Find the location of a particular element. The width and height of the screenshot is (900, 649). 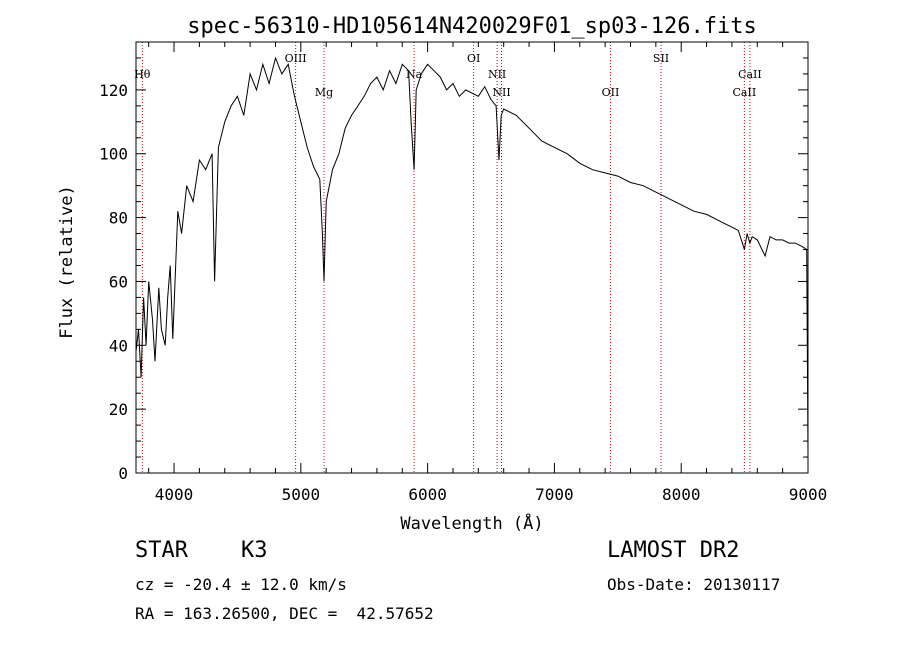

x-tick-label: 8000 is located at coordinates (681, 494).